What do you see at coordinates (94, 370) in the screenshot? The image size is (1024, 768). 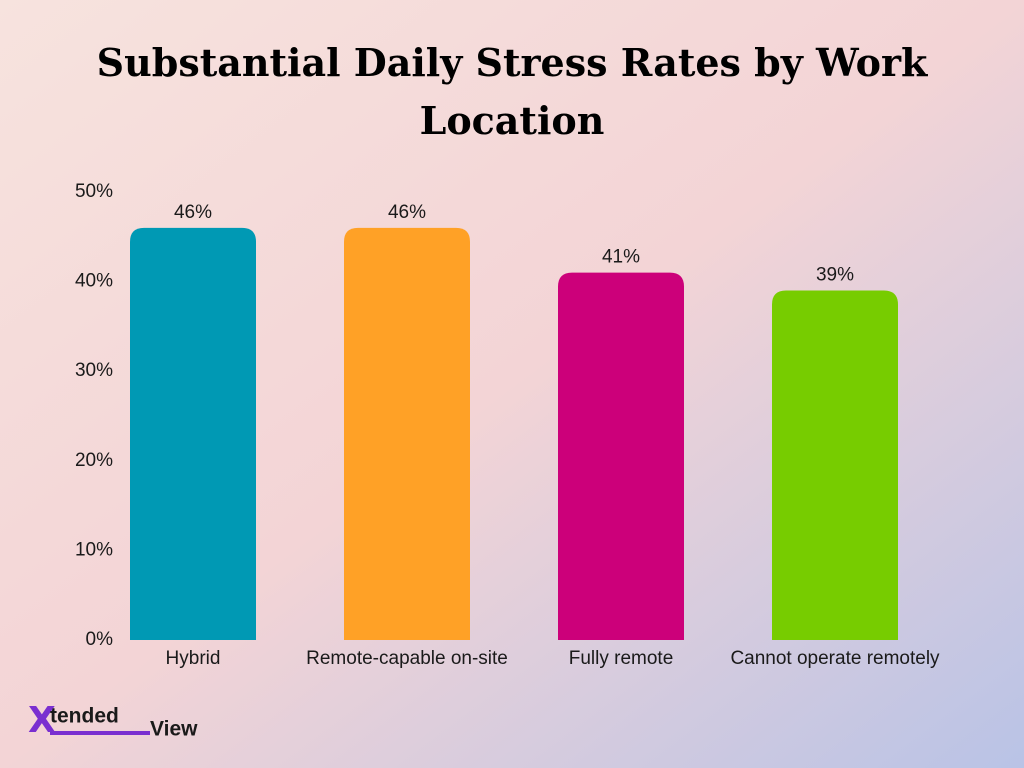 I see `y-tick-label: 30%` at bounding box center [94, 370].